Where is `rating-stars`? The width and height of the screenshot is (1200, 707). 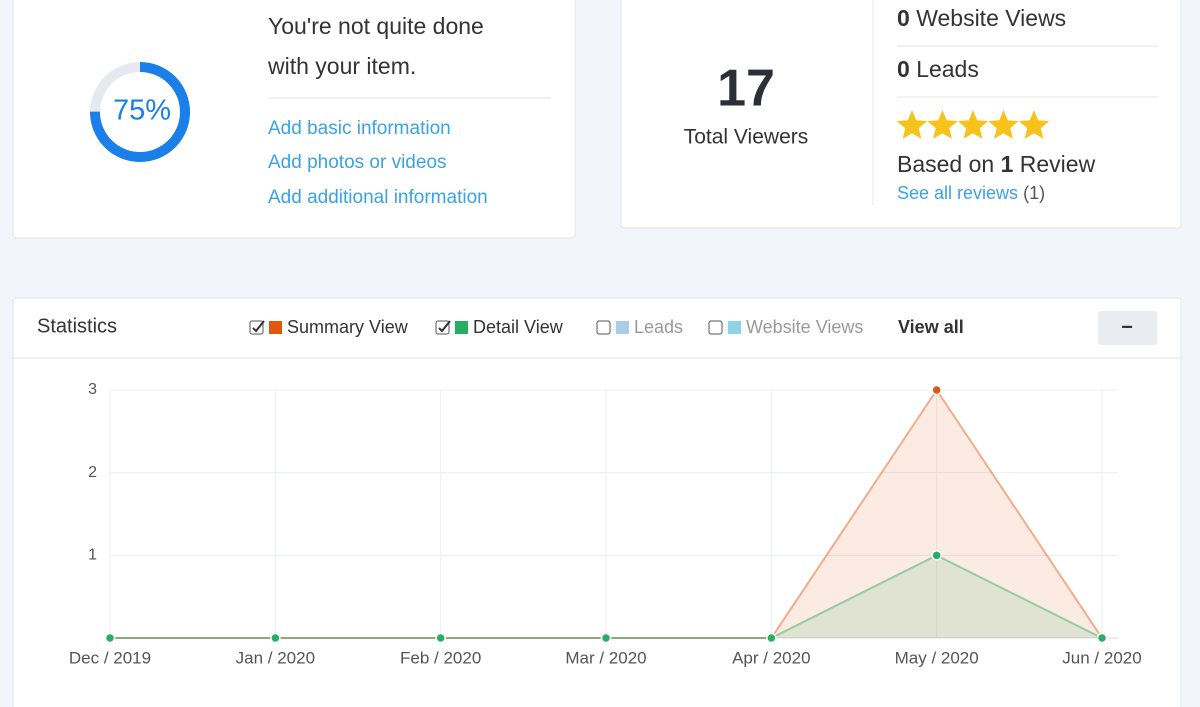 rating-stars is located at coordinates (973, 124).